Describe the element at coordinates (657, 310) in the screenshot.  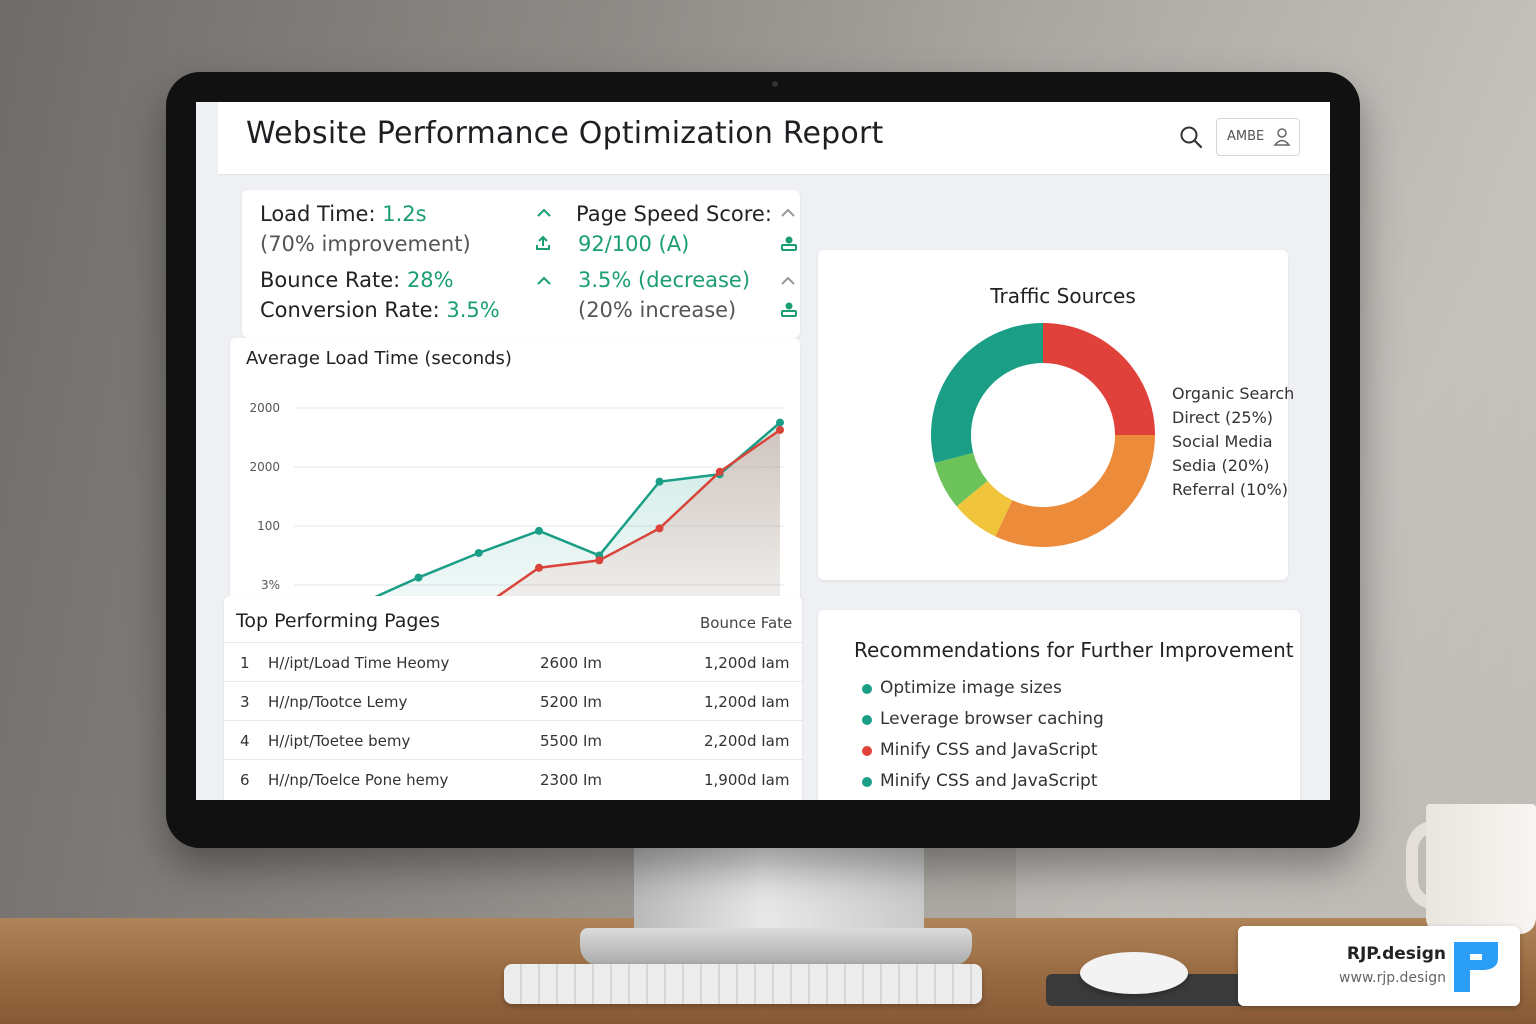
I see `conversion-rate-change: (20% increase)` at that location.